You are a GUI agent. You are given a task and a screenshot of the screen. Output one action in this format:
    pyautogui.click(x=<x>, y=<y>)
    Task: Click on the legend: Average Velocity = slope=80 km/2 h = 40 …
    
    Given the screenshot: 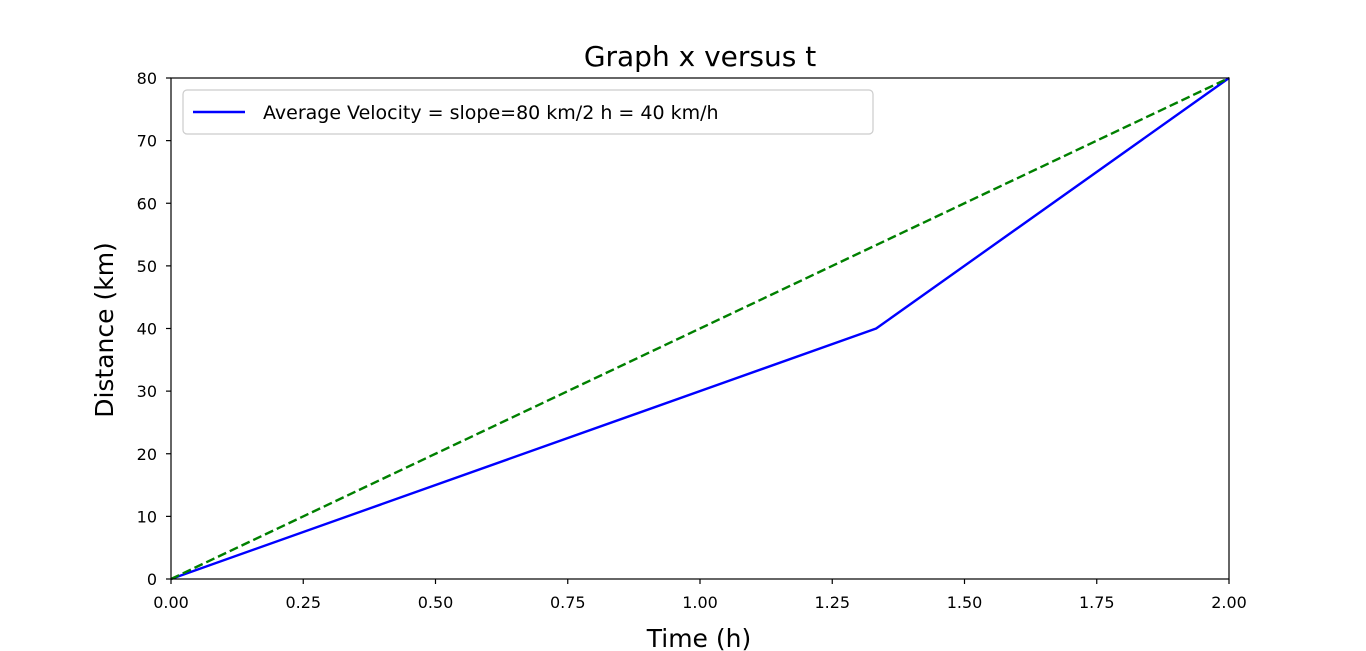 What is the action you would take?
    pyautogui.click(x=528, y=112)
    